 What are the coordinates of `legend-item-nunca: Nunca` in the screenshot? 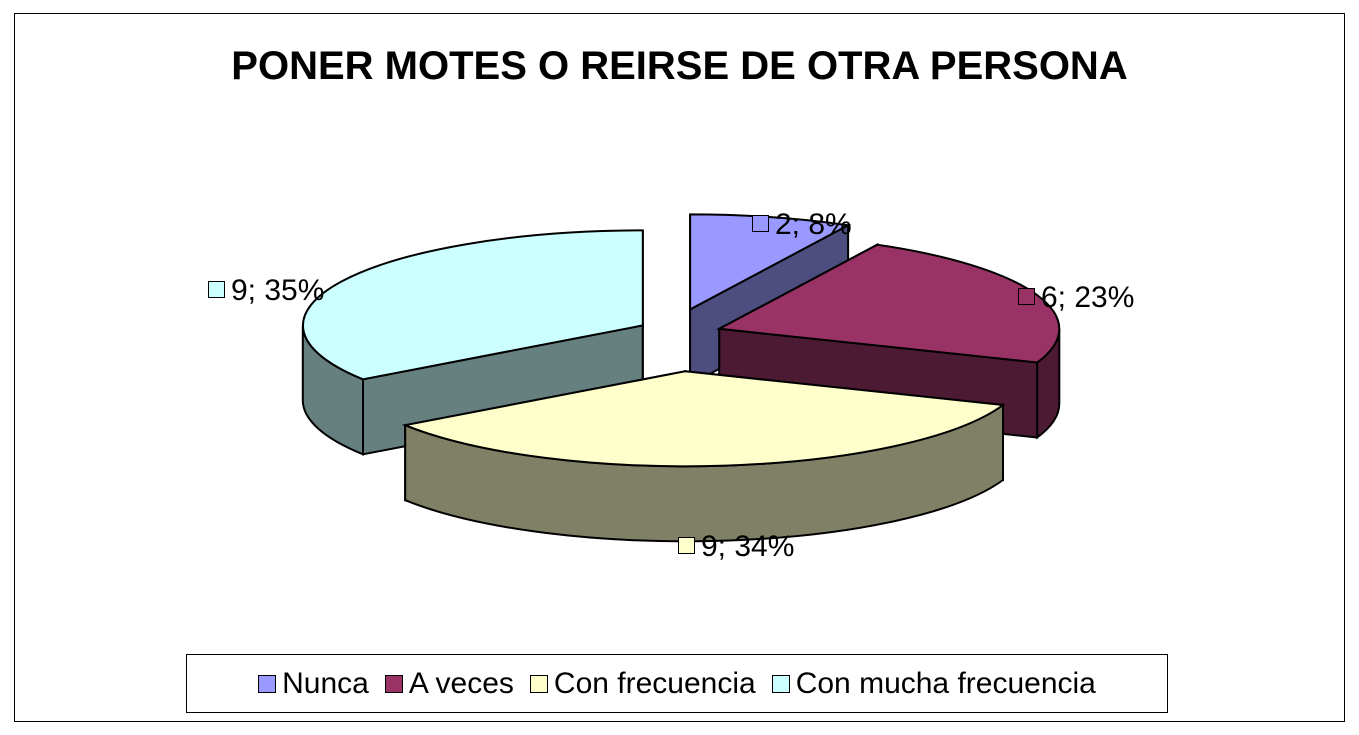 It's located at (313, 684).